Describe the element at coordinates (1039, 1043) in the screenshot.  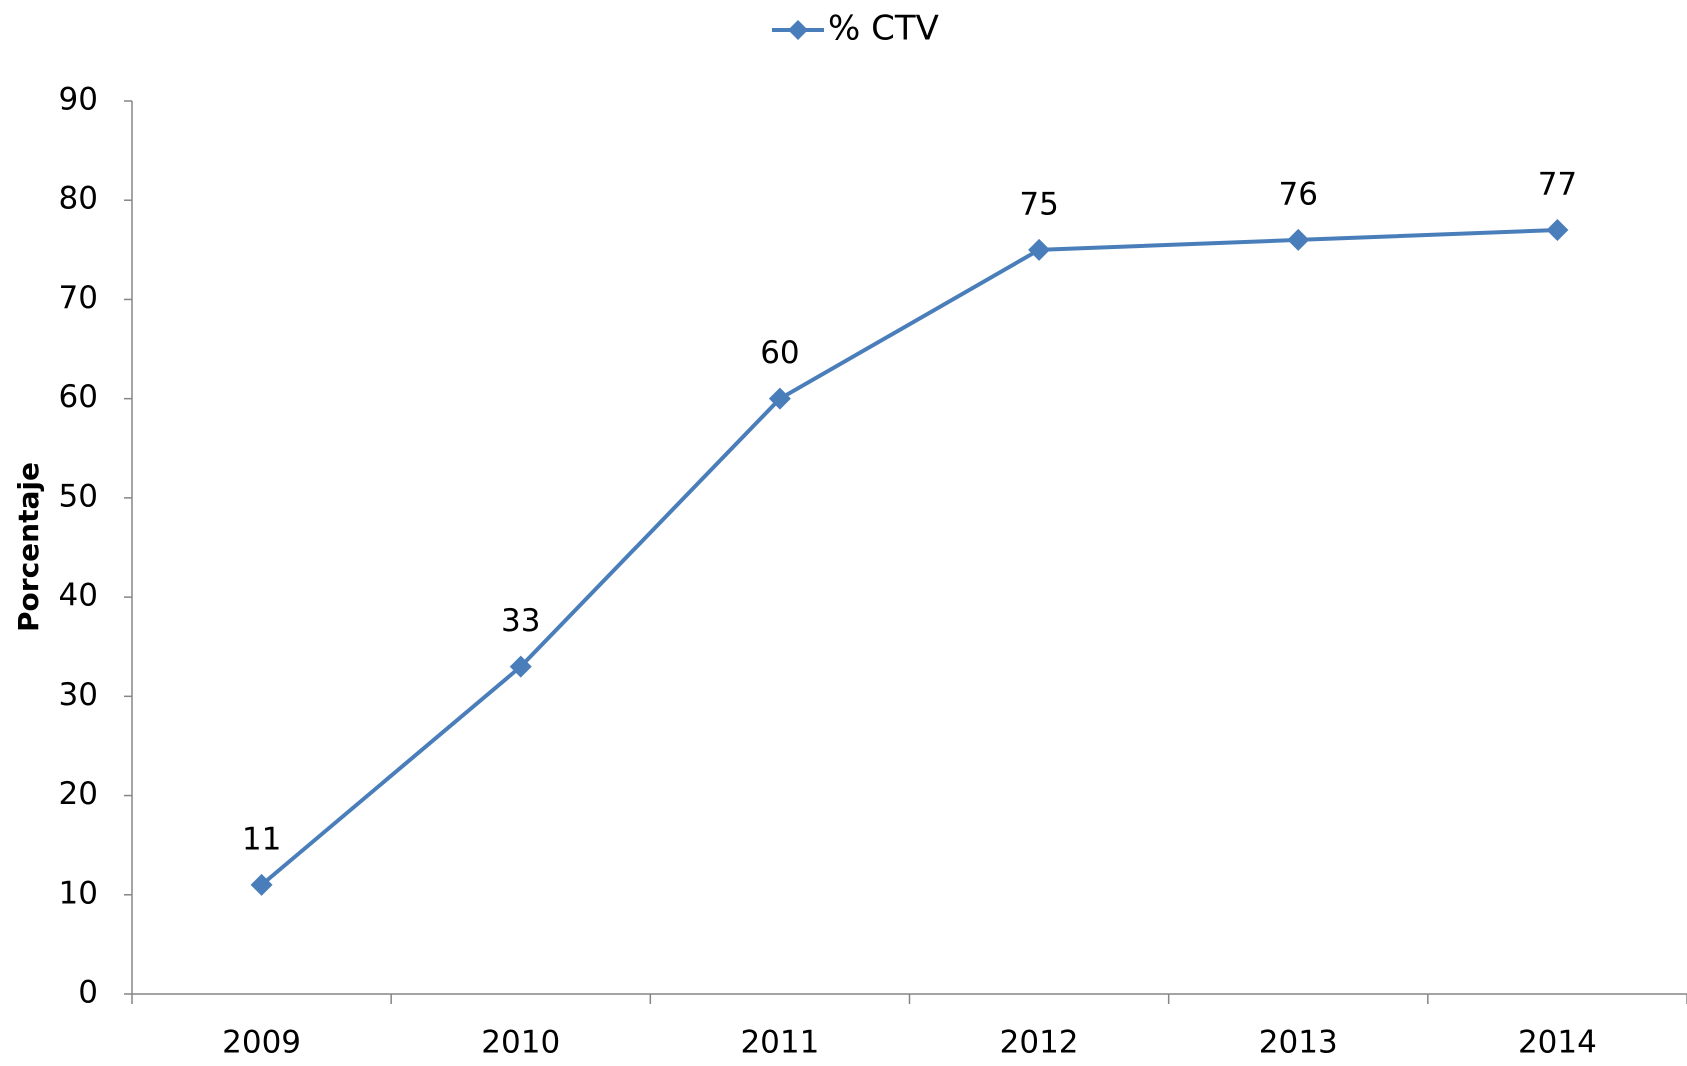
I see `x-tick-label: 2012` at that location.